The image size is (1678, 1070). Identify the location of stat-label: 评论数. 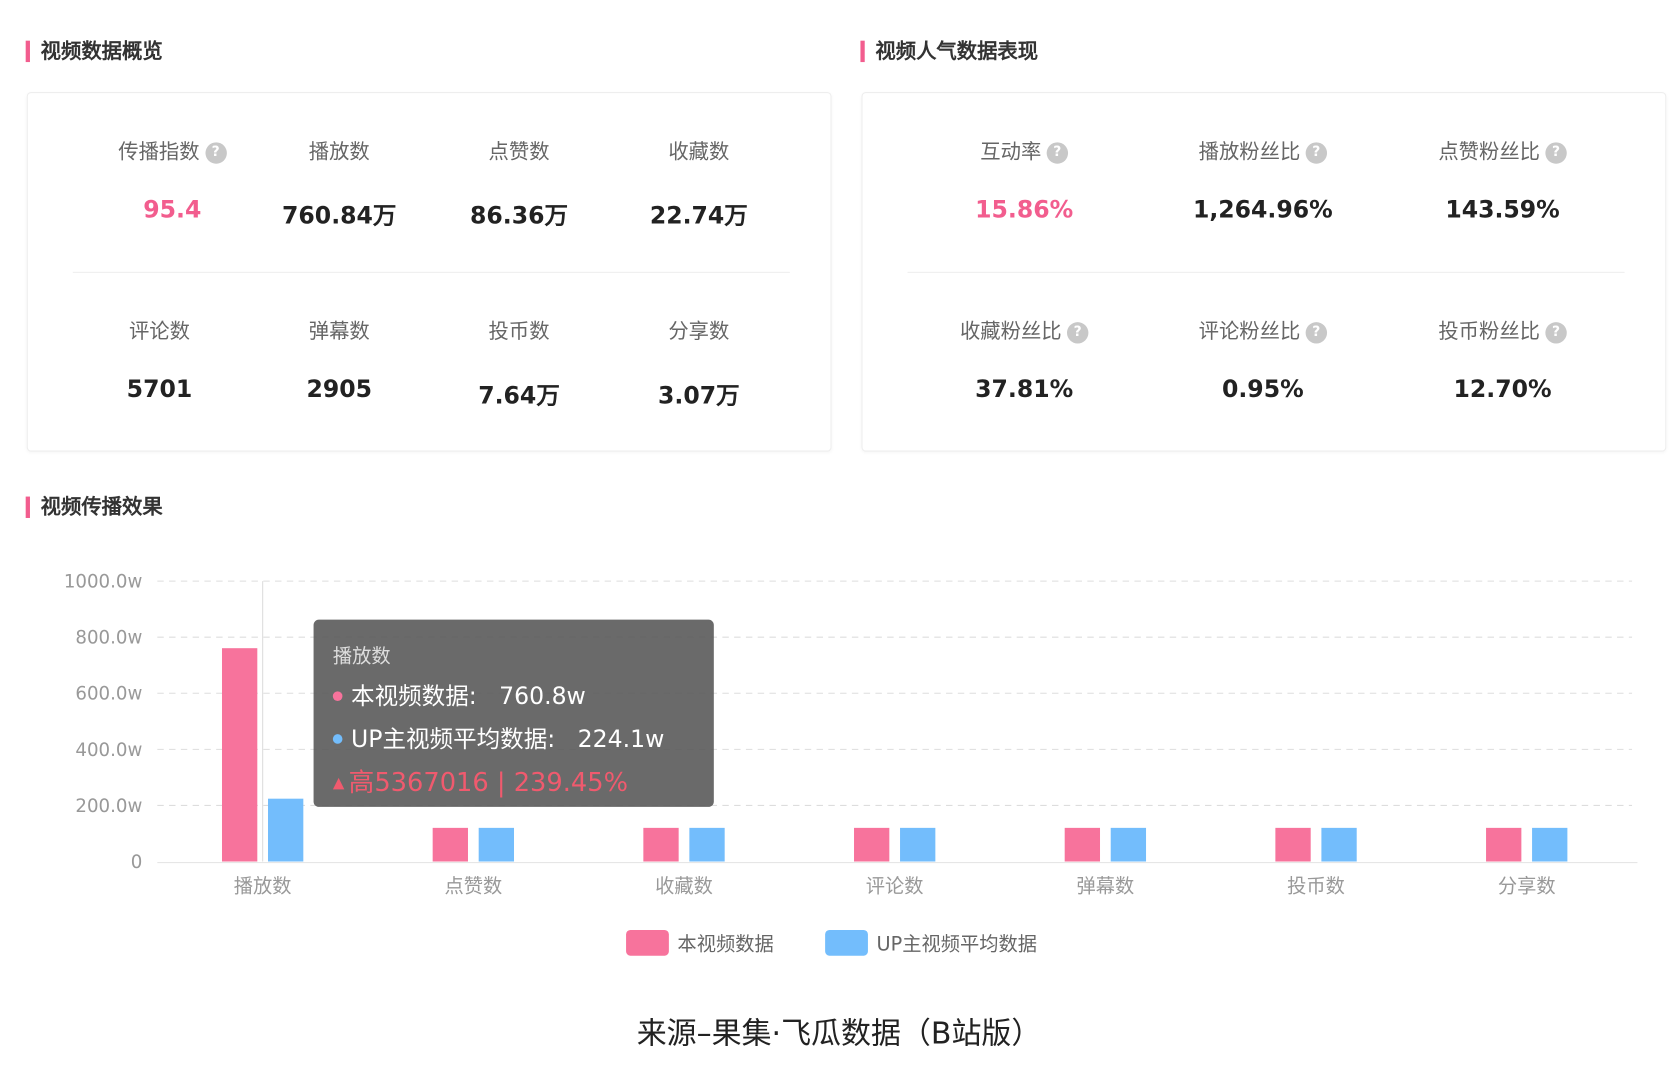
(159, 332).